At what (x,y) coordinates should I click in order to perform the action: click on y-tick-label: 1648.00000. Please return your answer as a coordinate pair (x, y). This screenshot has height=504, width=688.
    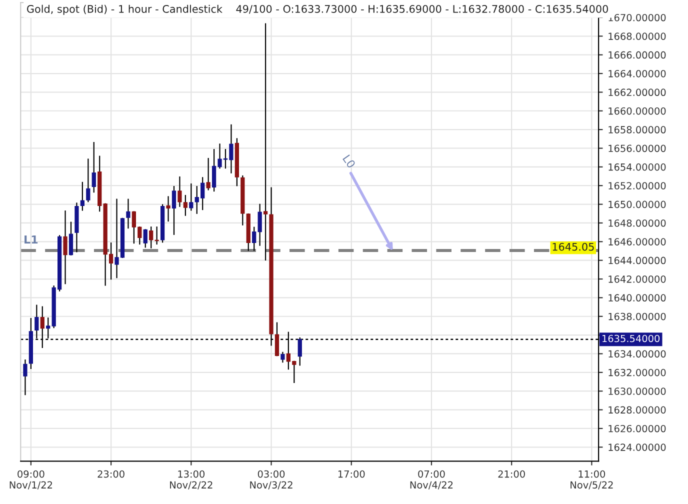
    Looking at the image, I should click on (637, 223).